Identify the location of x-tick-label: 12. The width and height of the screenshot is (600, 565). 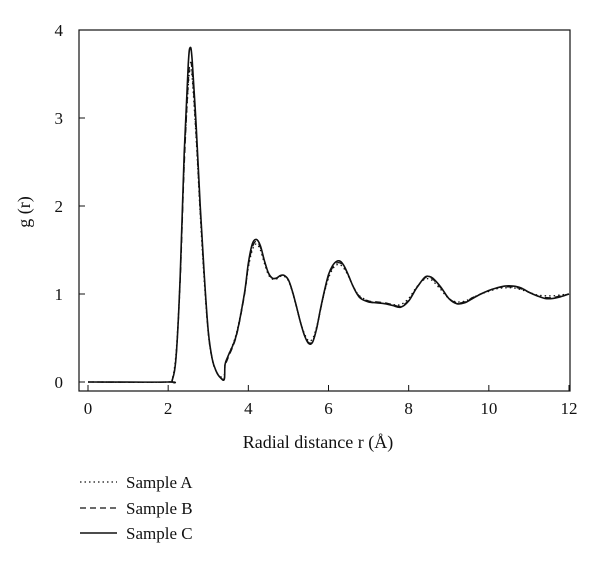
(569, 408).